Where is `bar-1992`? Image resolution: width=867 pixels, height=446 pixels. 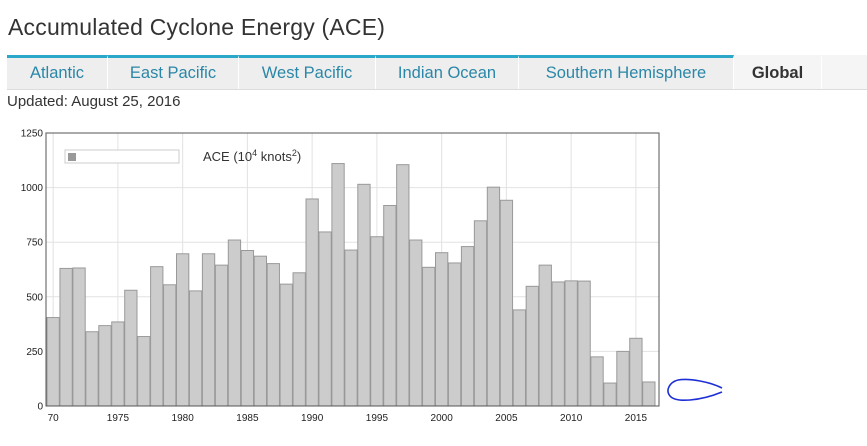
bar-1992 is located at coordinates (338, 285).